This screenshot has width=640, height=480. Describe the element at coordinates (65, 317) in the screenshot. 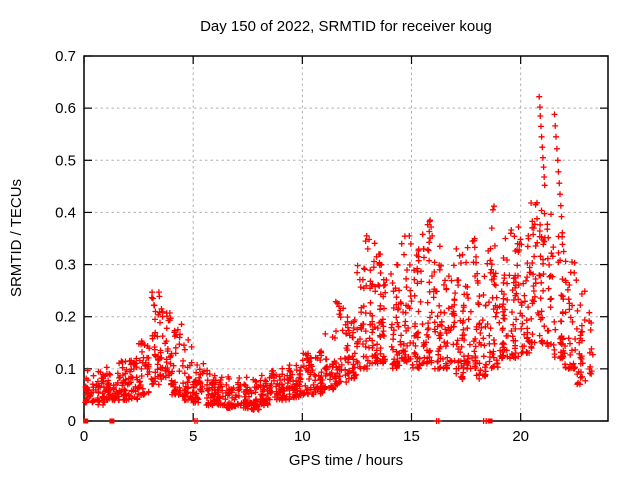

I see `y-tick-label: 0.2` at that location.